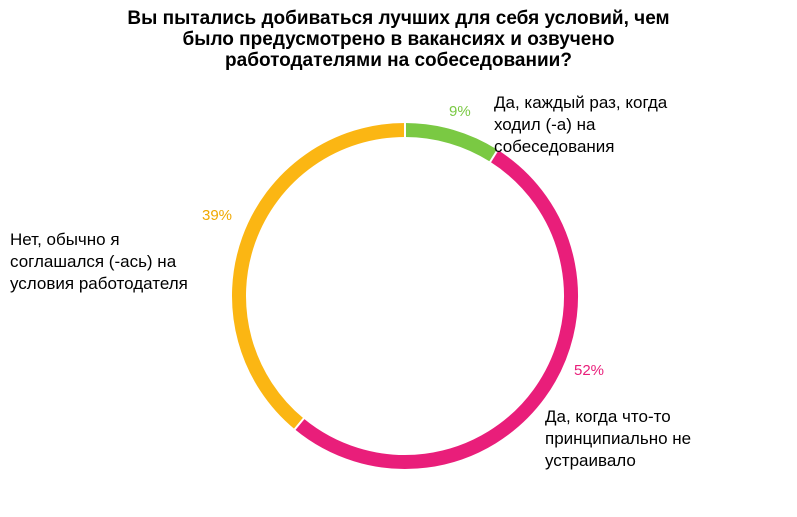 The height and width of the screenshot is (517, 797). Describe the element at coordinates (398, 60) in the screenshot. I see `chart-title-line-3: работодателями на собеседовании?` at that location.